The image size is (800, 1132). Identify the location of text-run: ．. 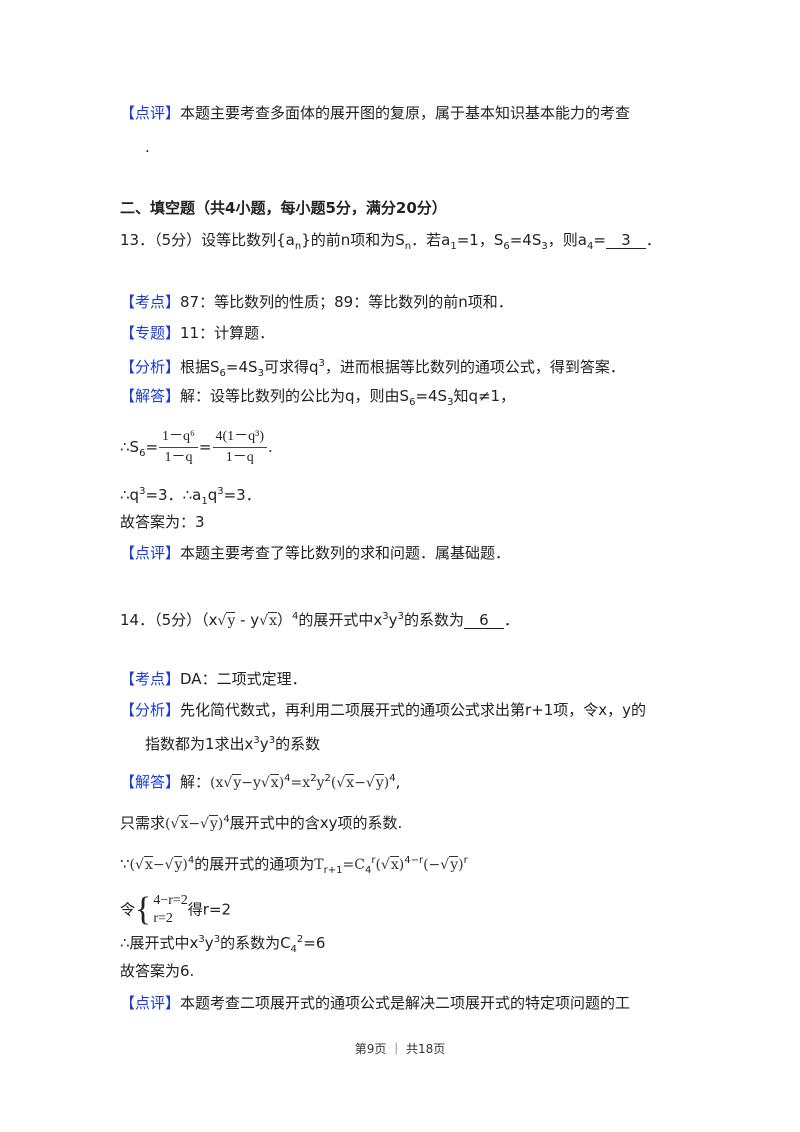
(653, 240).